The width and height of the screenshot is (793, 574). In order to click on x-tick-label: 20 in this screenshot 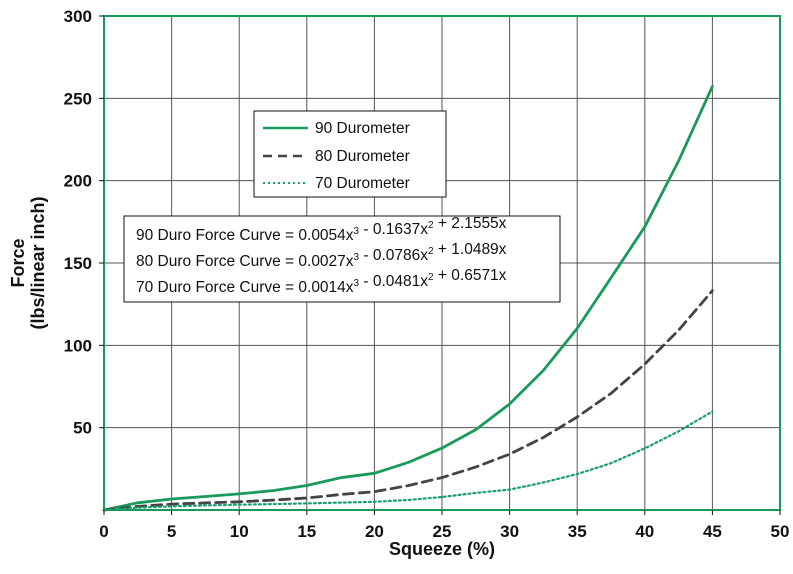, I will do `click(374, 531)`.